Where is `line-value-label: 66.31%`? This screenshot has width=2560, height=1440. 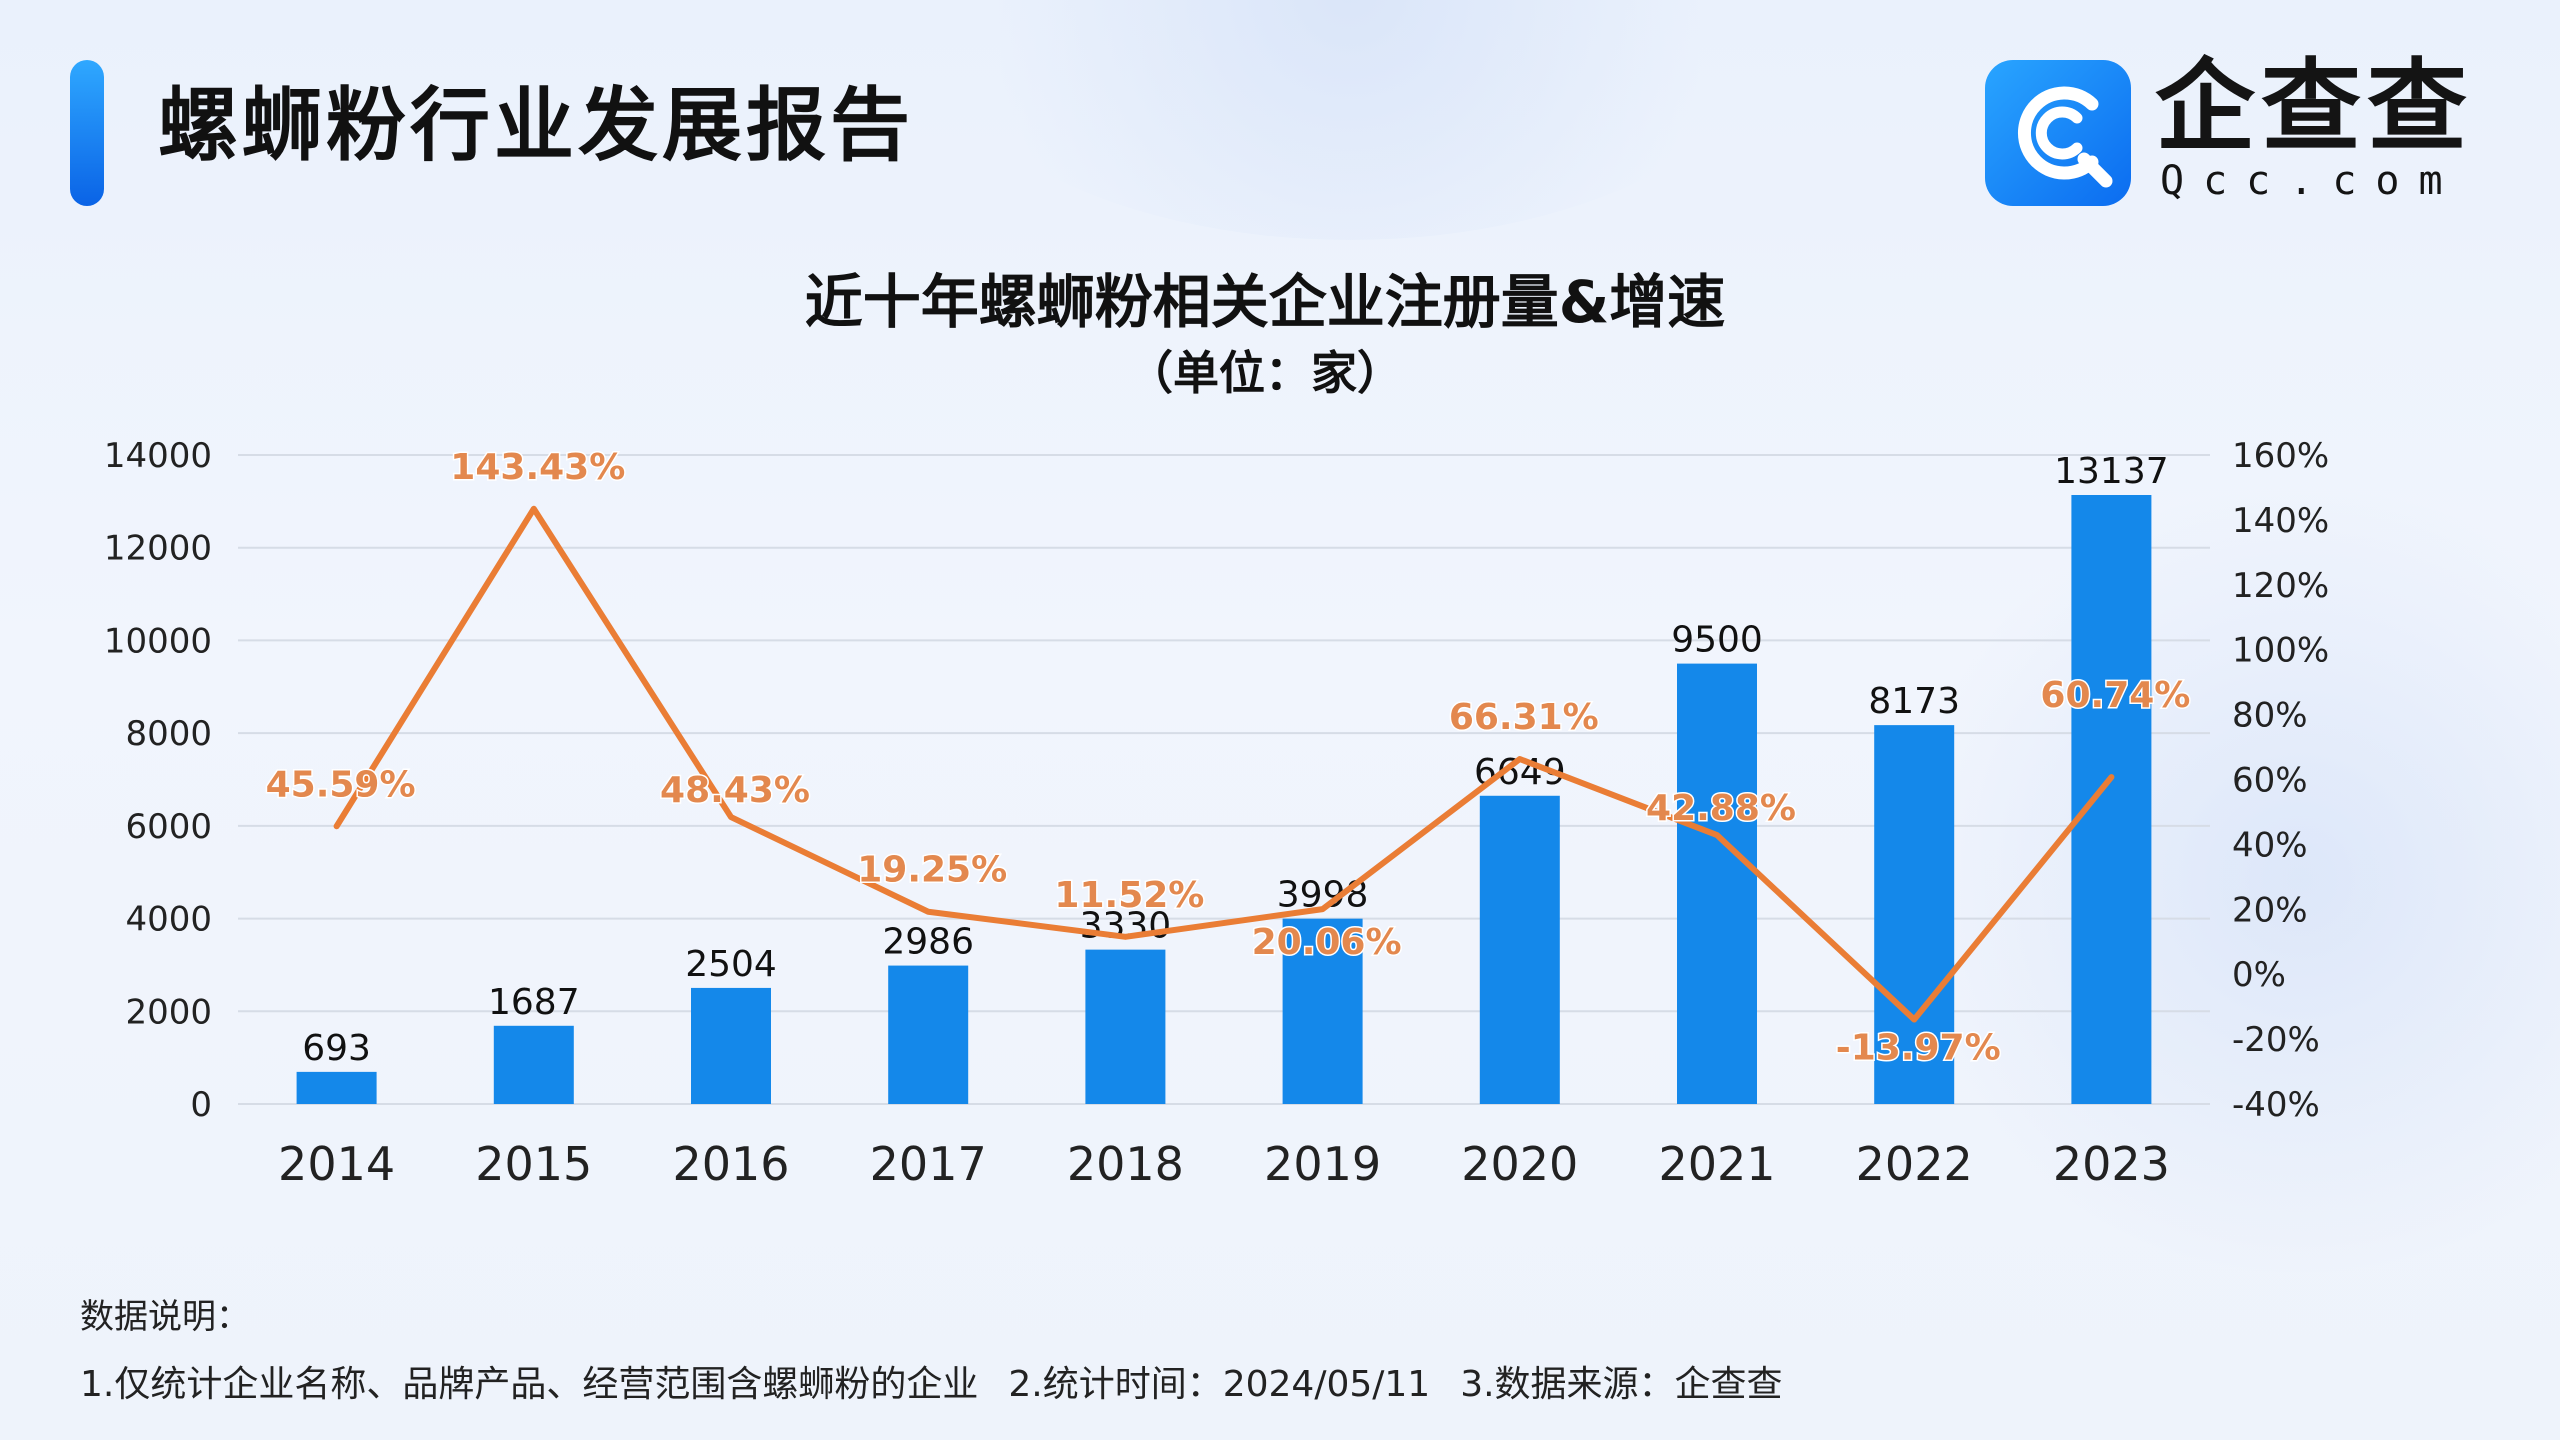 line-value-label: 66.31% is located at coordinates (1524, 717).